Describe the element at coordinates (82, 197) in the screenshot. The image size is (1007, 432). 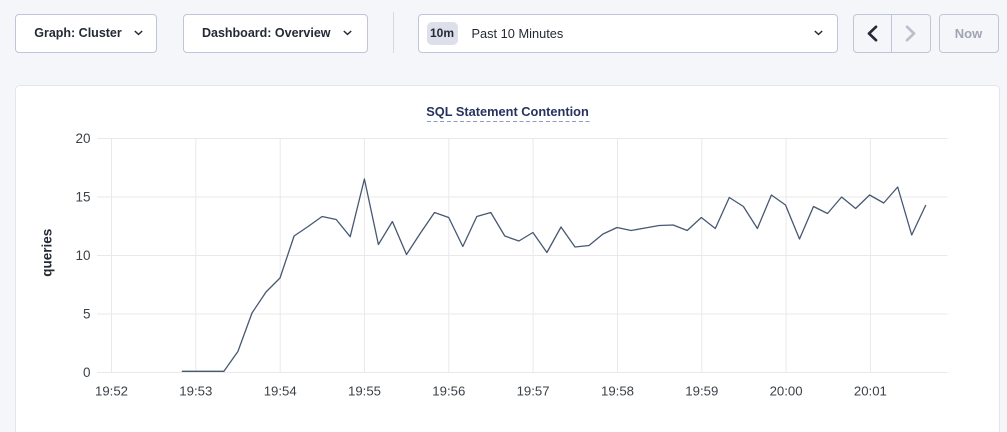
I see `svg-text: 15` at that location.